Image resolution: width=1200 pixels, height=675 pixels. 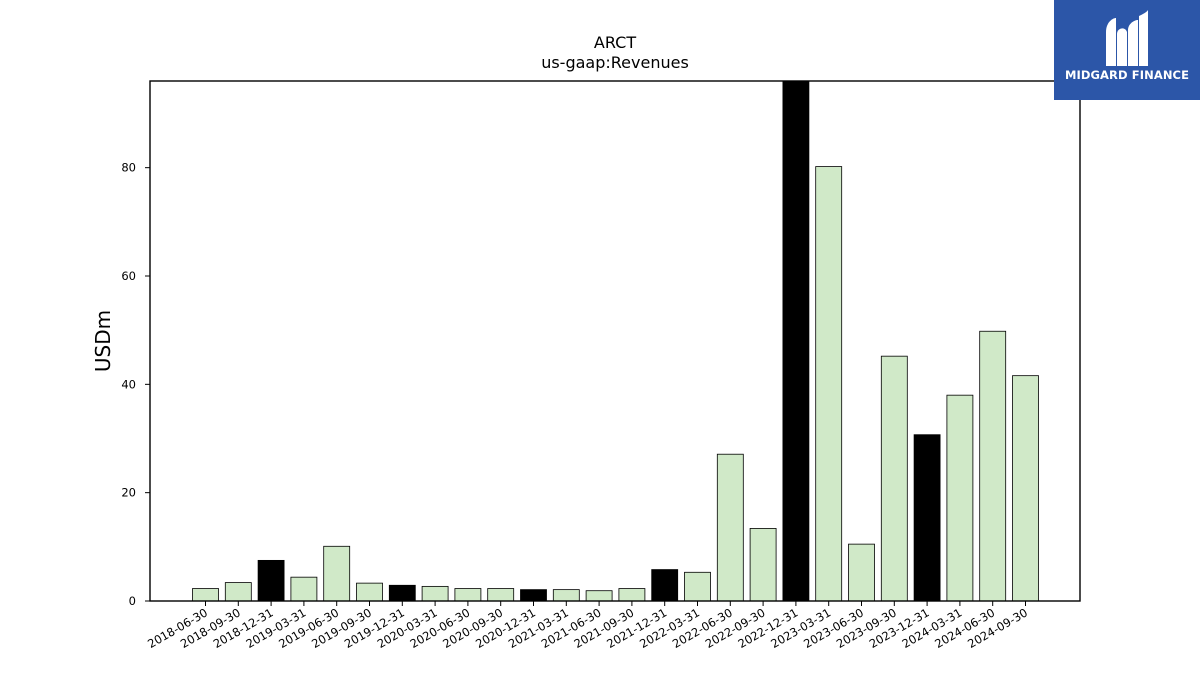 What do you see at coordinates (1127, 38) in the screenshot?
I see `brand-mark-icon` at bounding box center [1127, 38].